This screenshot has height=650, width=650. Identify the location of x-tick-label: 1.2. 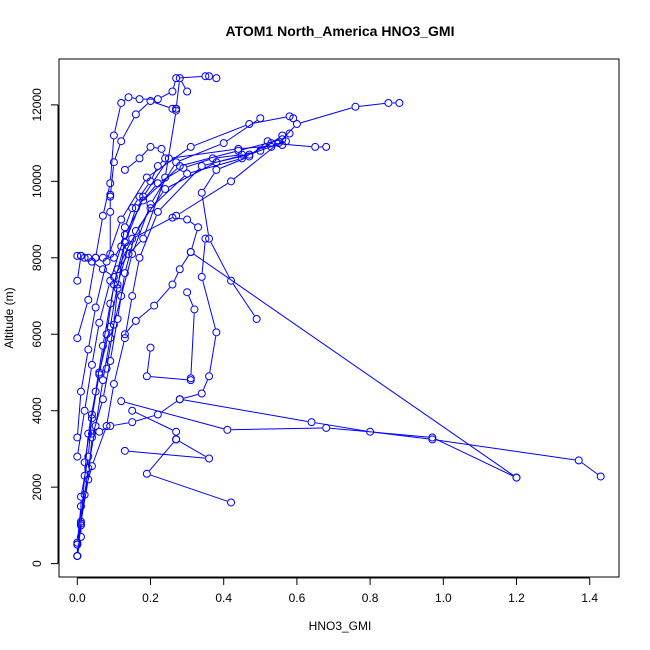
(516, 598).